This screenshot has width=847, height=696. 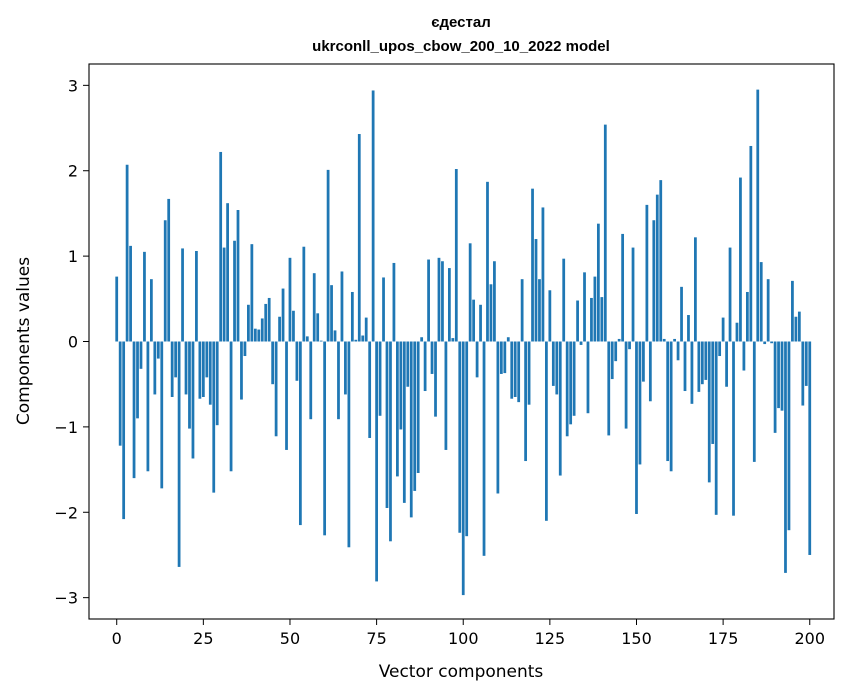 I want to click on y-tick-label--3: −3, so click(x=66, y=598).